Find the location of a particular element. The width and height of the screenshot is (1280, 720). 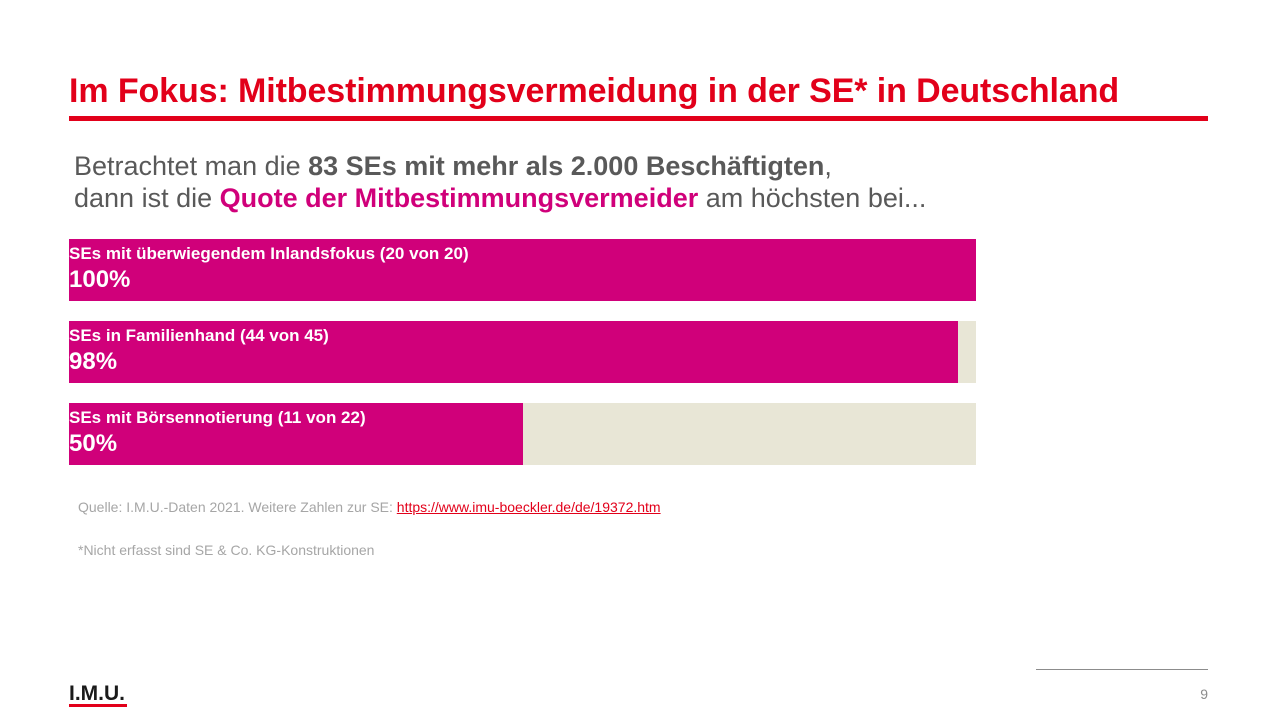

bar-row: SEs mit Börsennotierung (11 von 22) 50% is located at coordinates (522, 434).